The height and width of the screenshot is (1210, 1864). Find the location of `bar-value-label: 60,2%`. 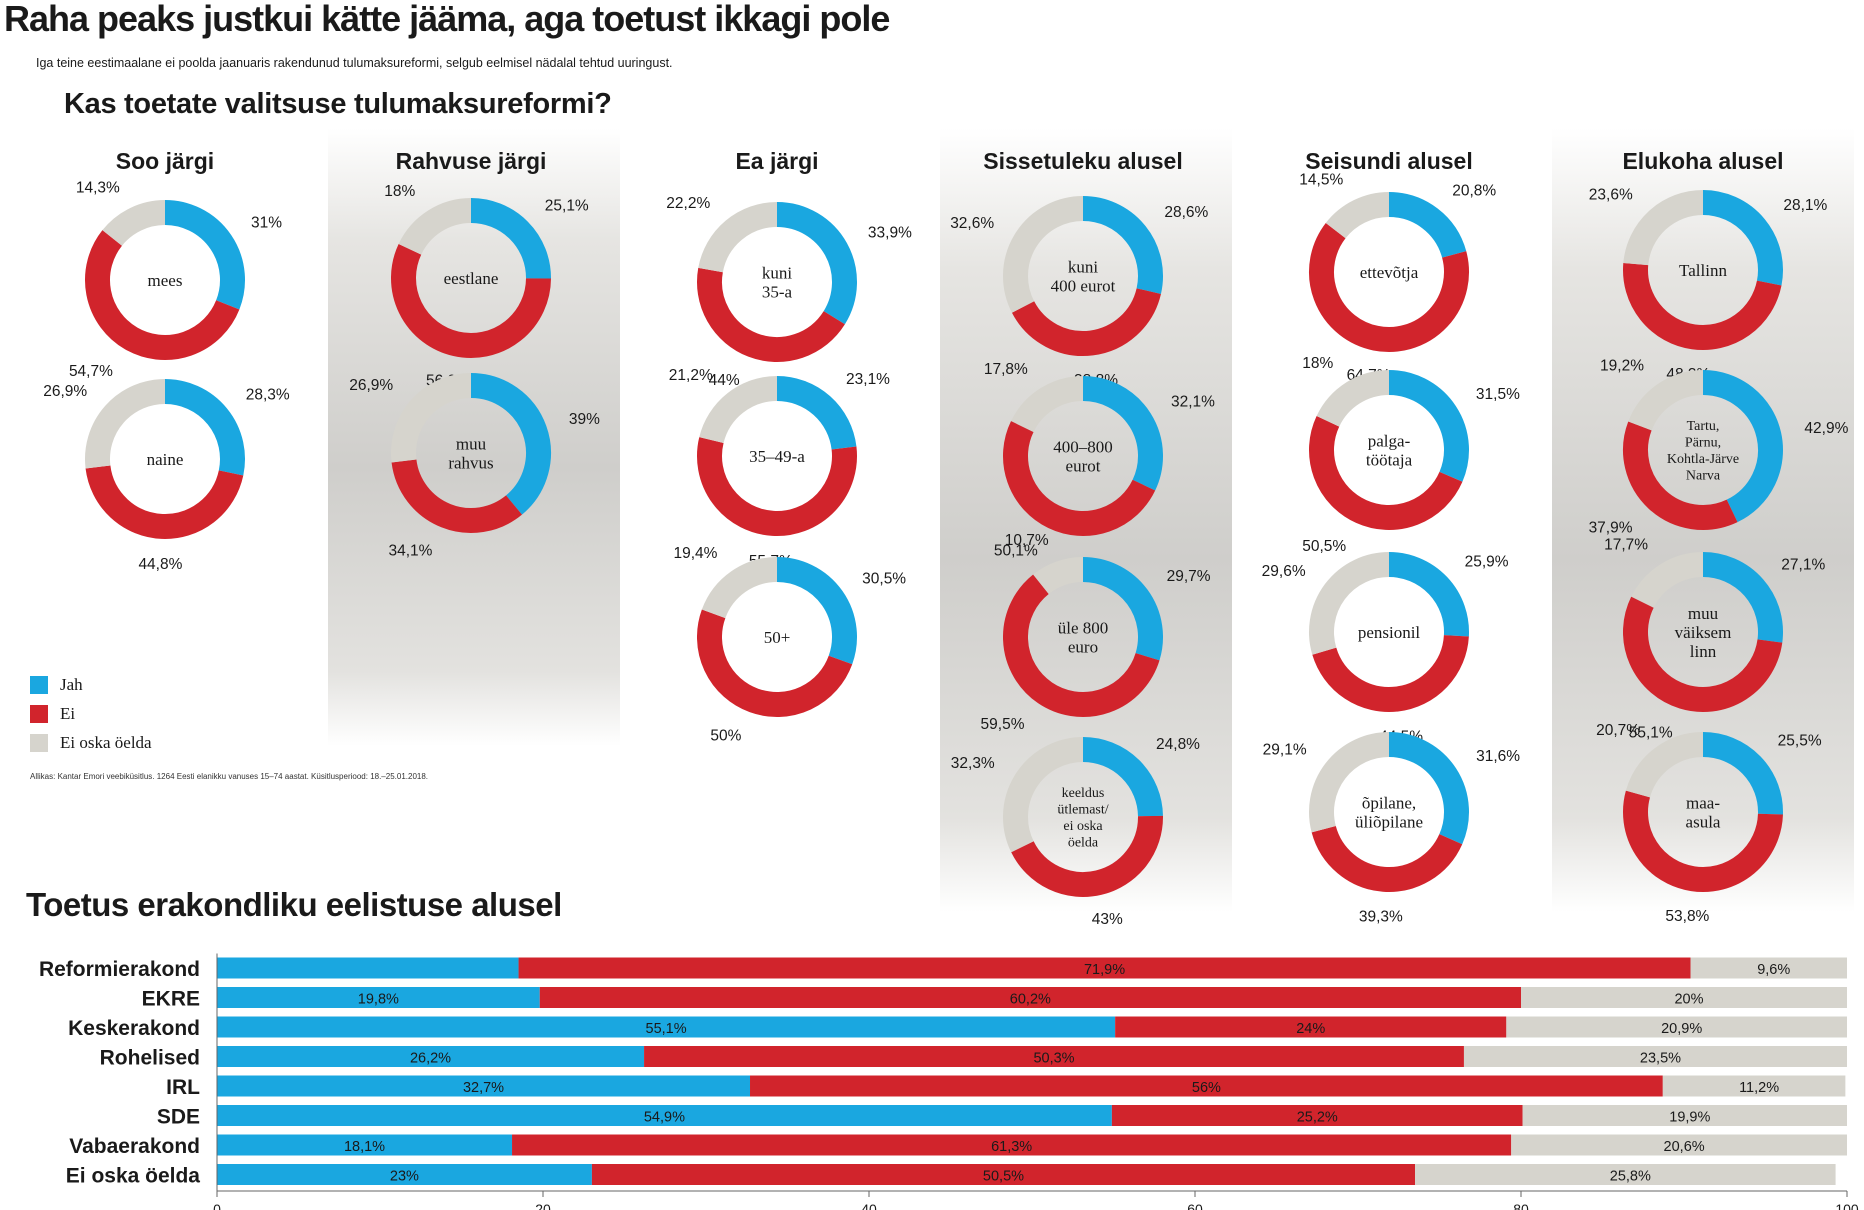

bar-value-label: 60,2% is located at coordinates (1030, 1000).